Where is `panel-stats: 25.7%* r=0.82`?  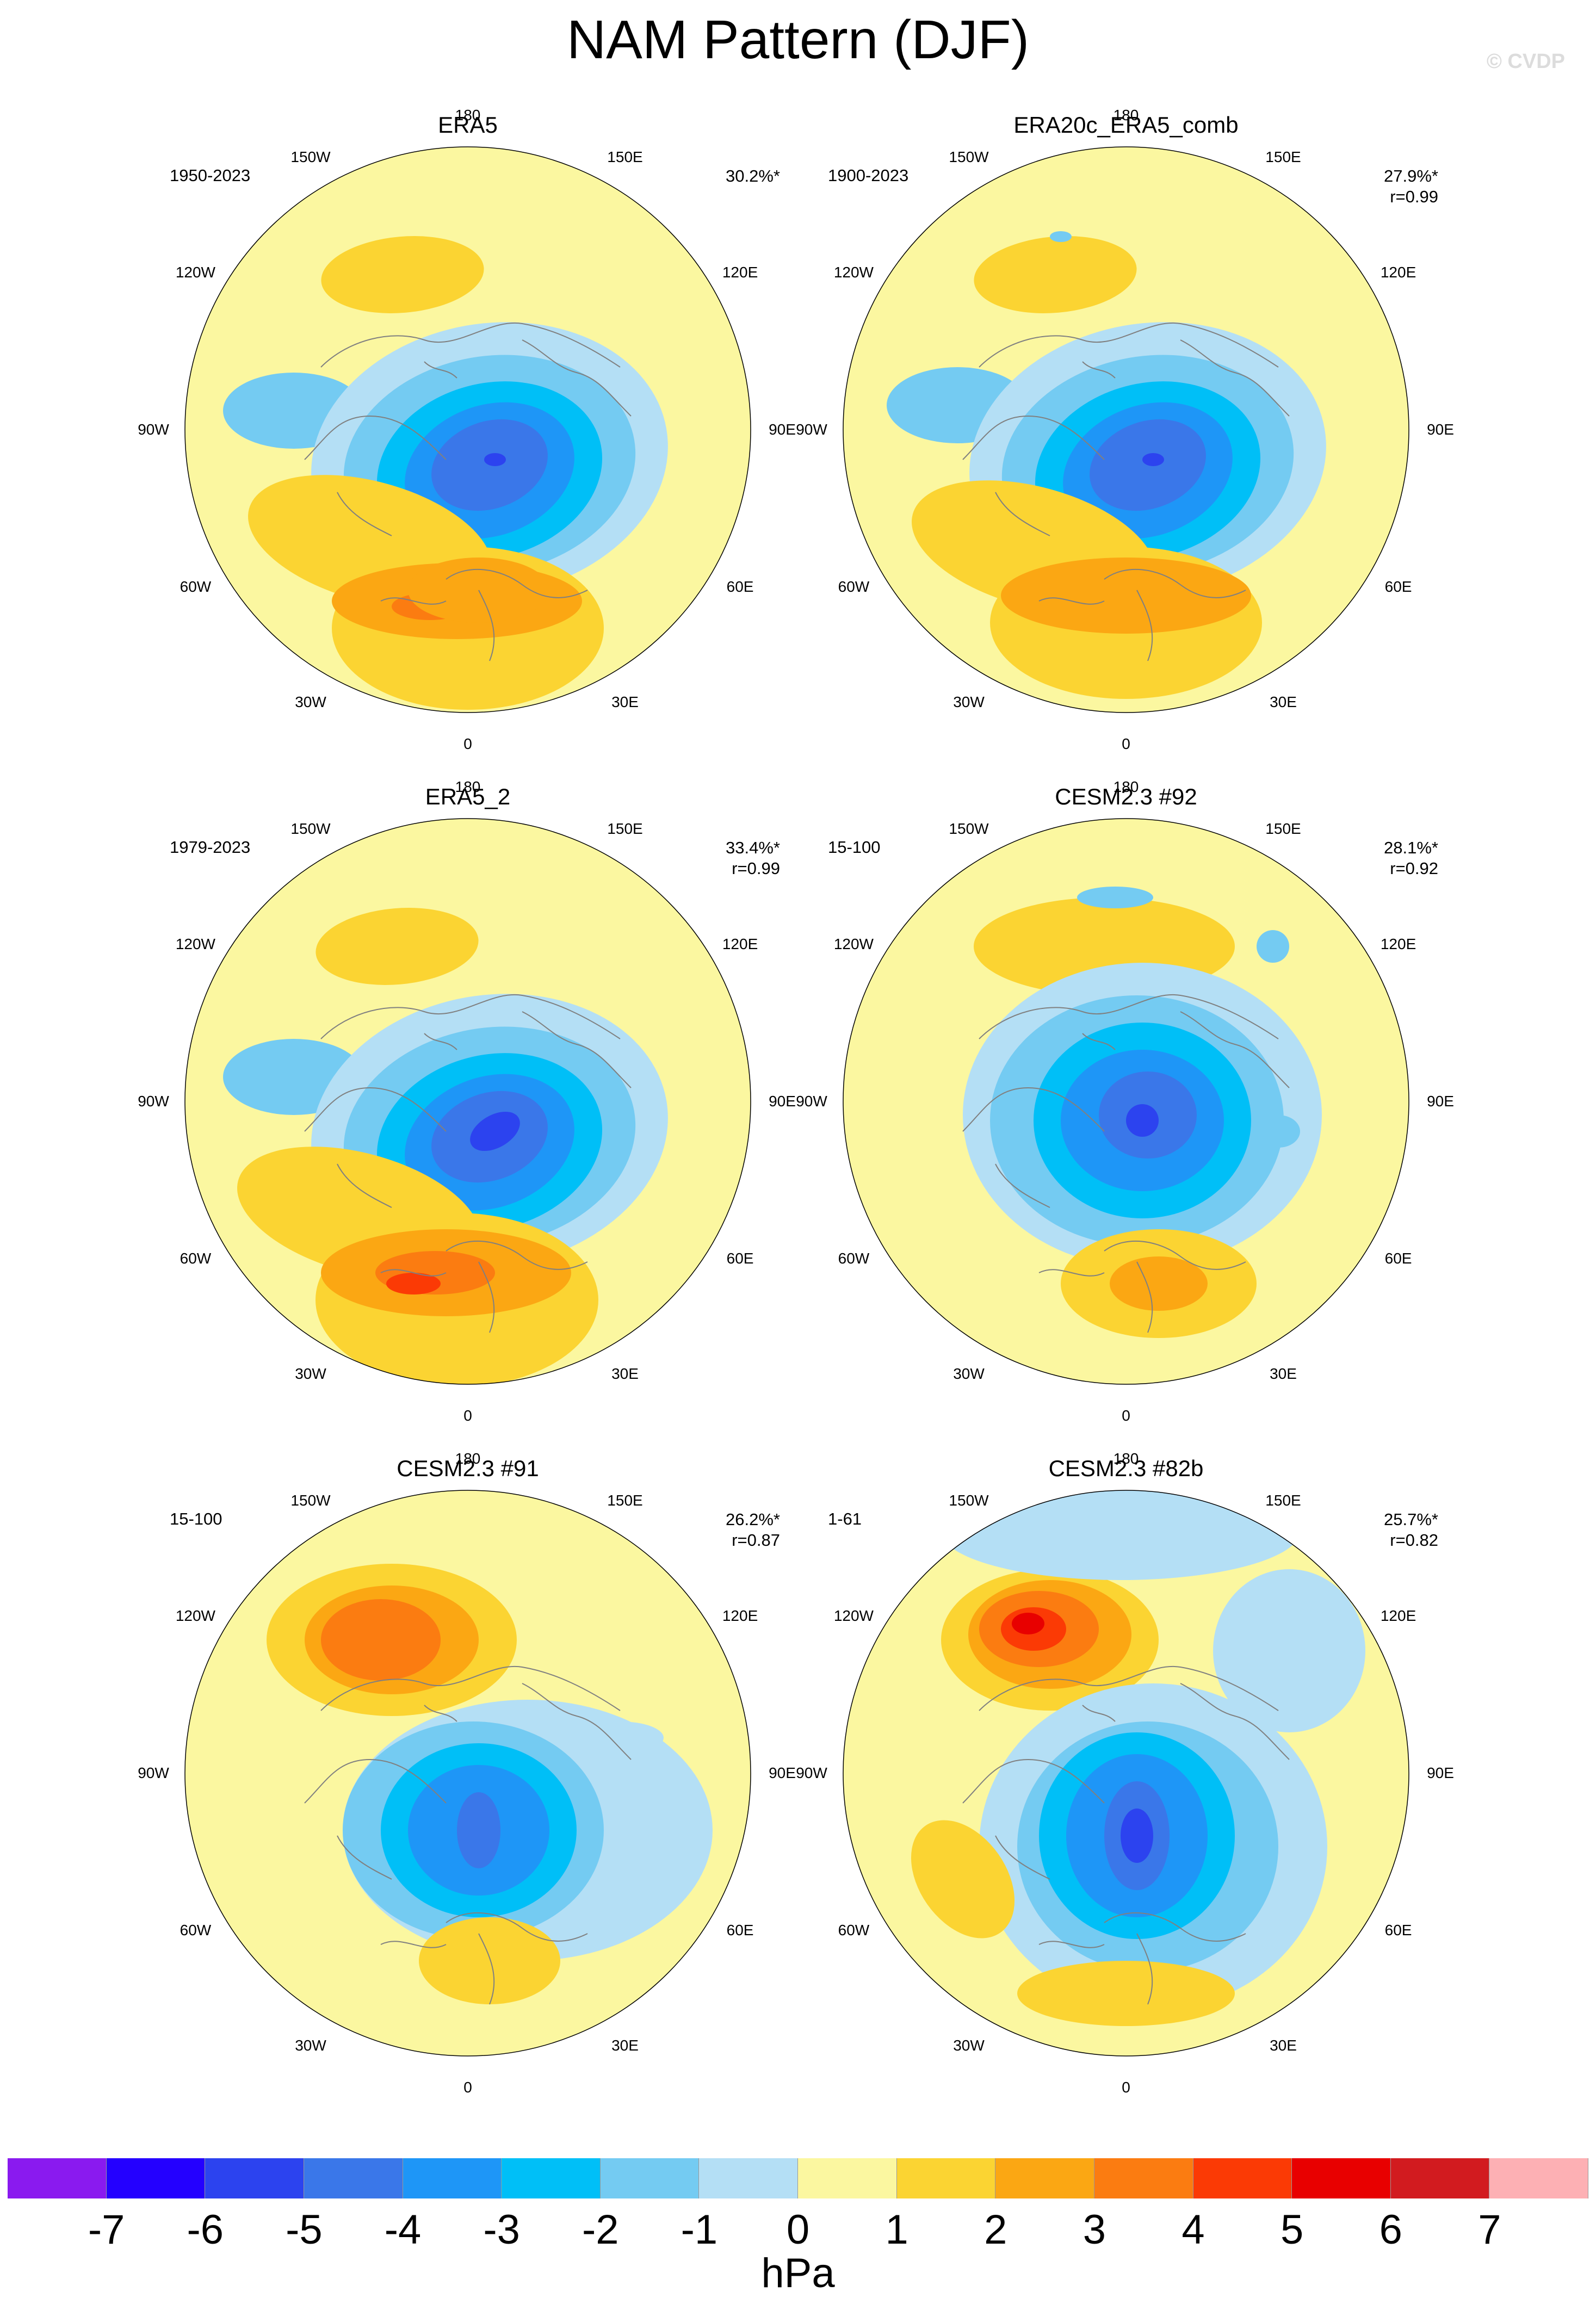 panel-stats: 25.7%* r=0.82 is located at coordinates (1411, 1530).